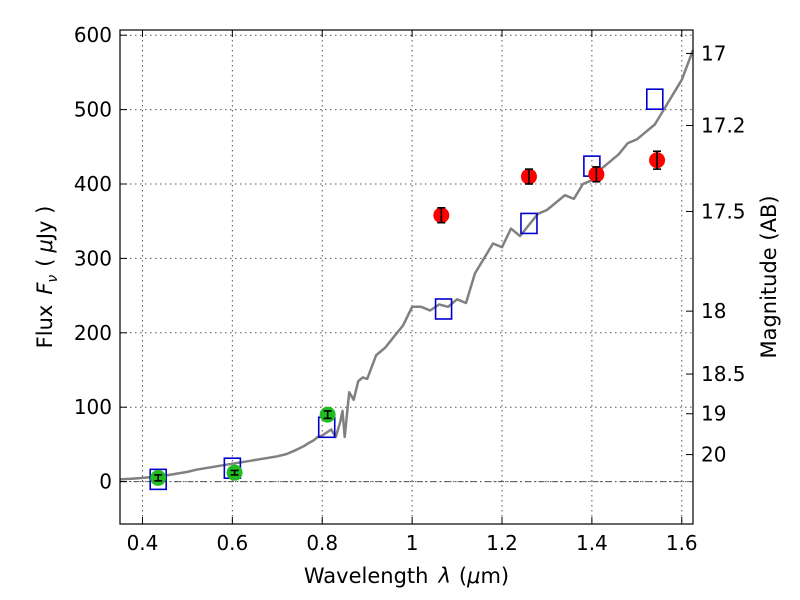  I want to click on y-tick-label: 600, so click(93, 35).